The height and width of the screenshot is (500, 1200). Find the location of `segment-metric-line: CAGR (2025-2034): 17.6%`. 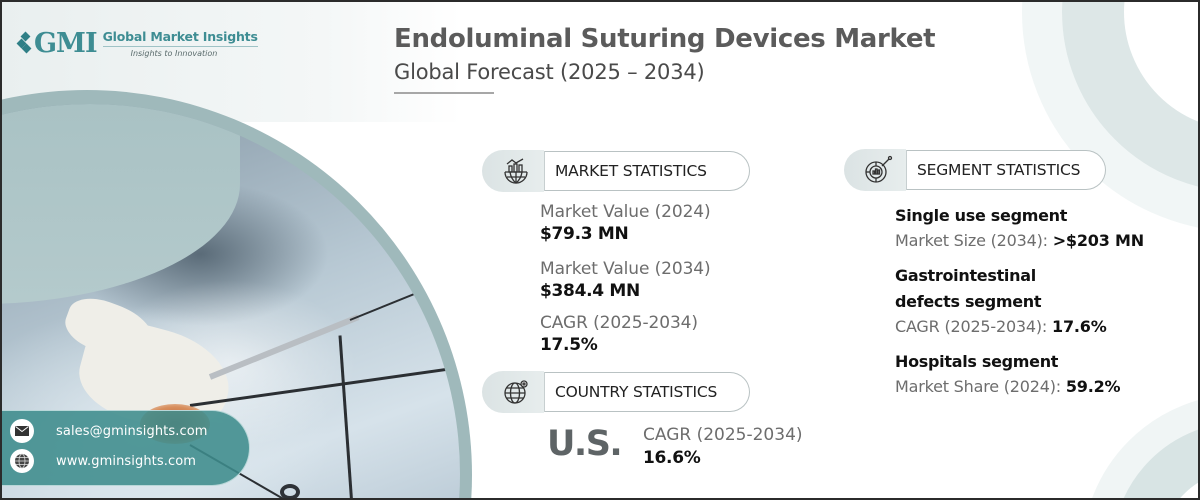

segment-metric-line: CAGR (2025-2034): 17.6% is located at coordinates (1045, 327).